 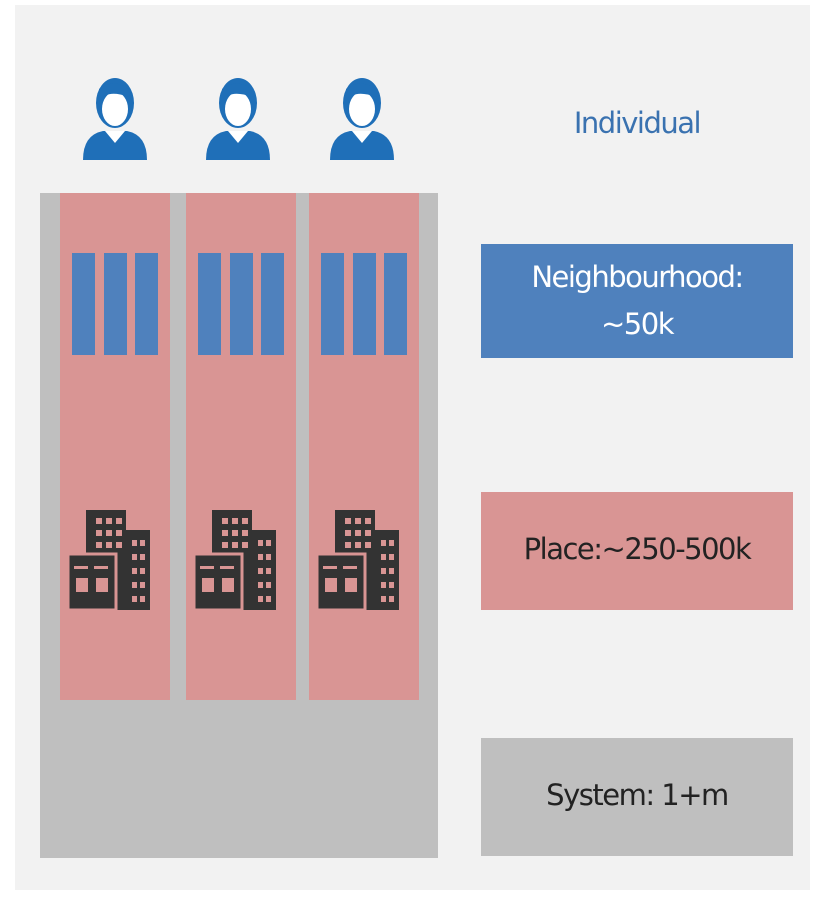 I want to click on neighbourhood-label: ~50k, so click(x=638, y=324).